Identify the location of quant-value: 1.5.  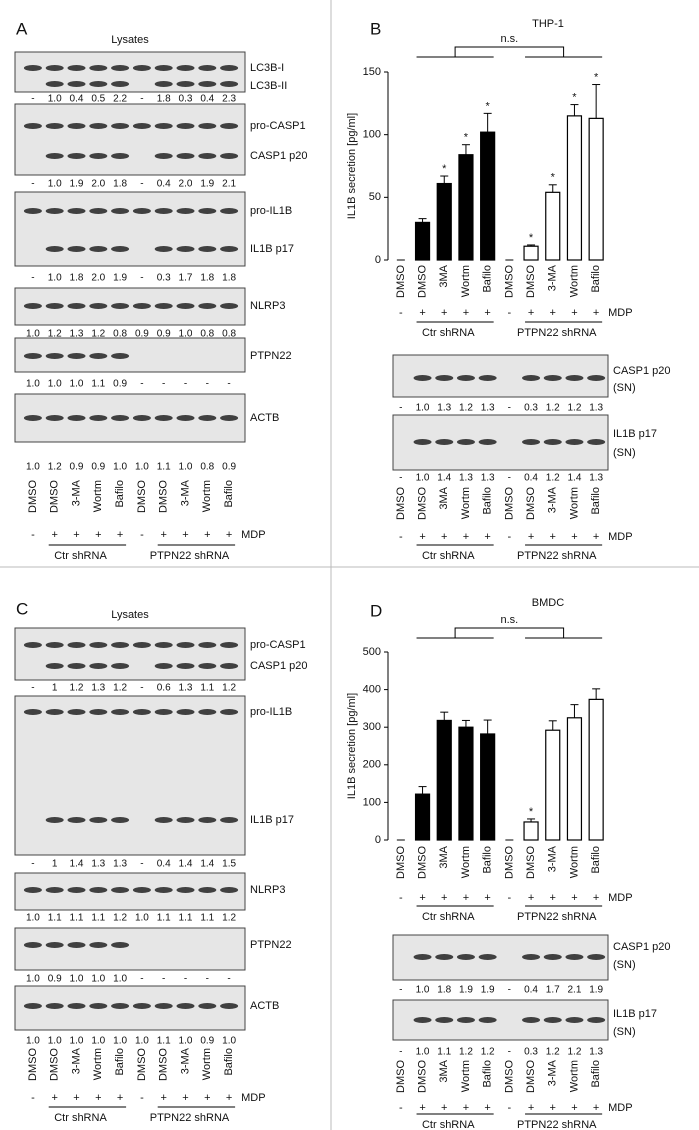
(229, 864).